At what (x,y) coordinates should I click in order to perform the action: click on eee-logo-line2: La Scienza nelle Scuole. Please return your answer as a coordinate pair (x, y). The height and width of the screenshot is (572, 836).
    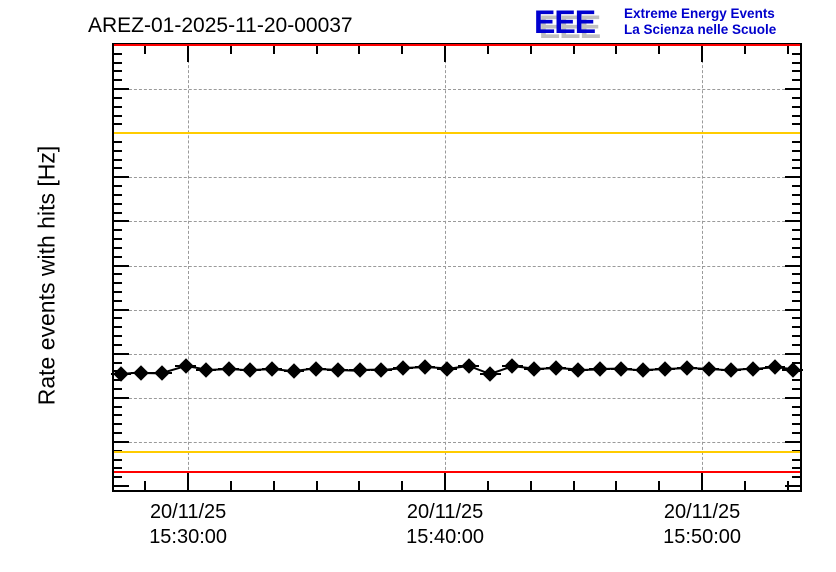
    Looking at the image, I should click on (700, 29).